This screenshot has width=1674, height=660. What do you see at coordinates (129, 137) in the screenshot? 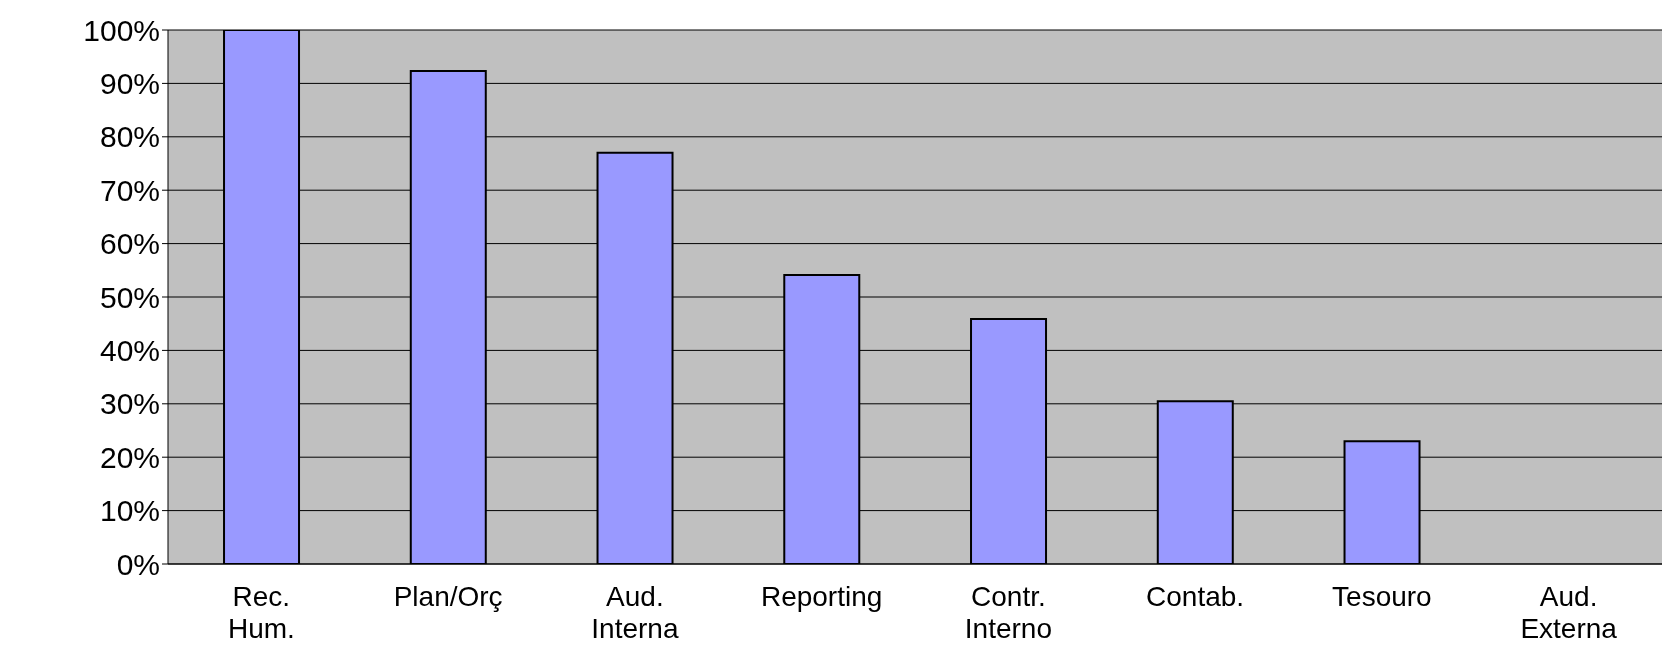
I see `y-tick-label: 80%` at bounding box center [129, 137].